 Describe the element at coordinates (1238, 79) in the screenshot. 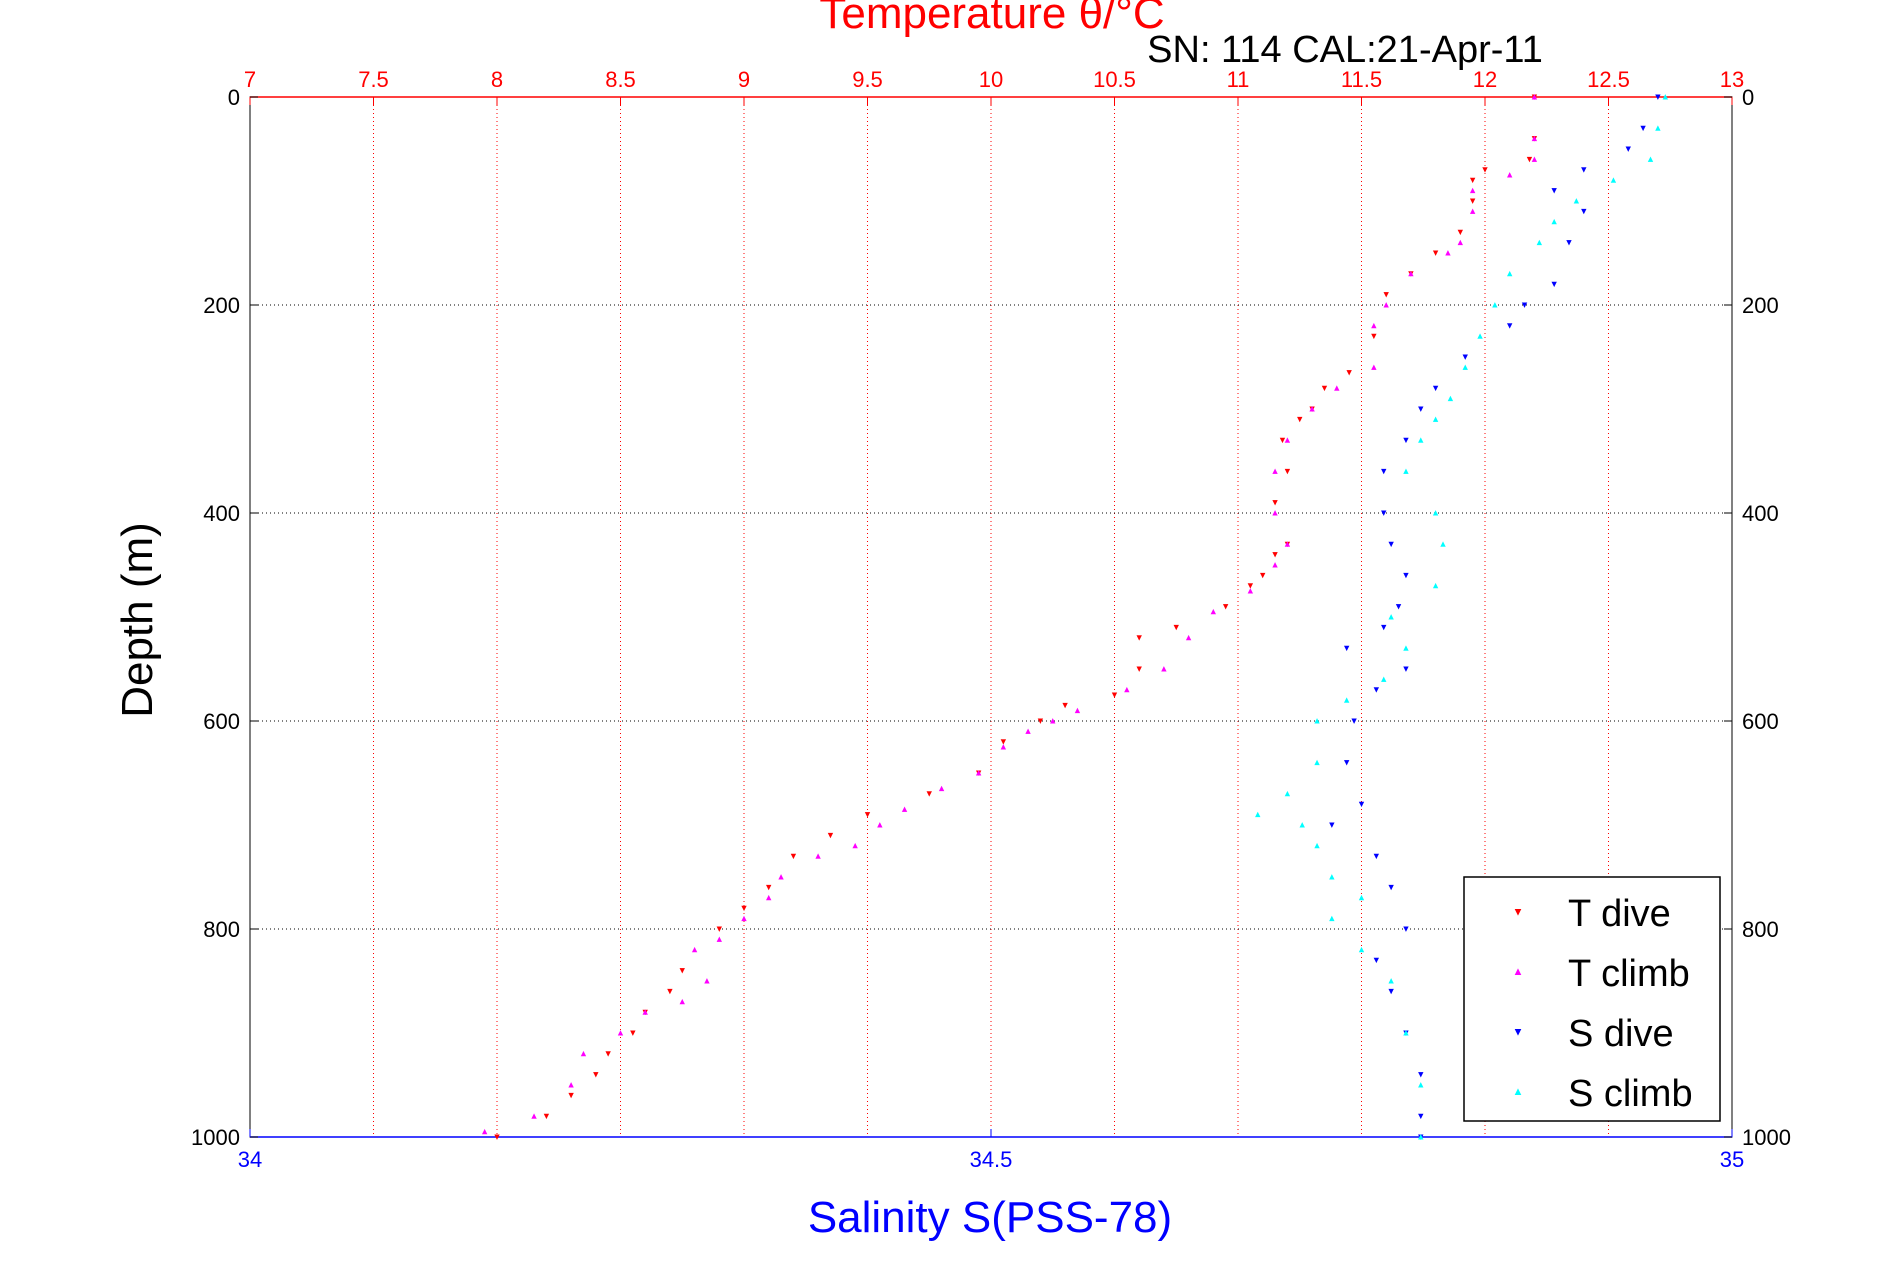

I see `temperature-tick-label: 11` at that location.